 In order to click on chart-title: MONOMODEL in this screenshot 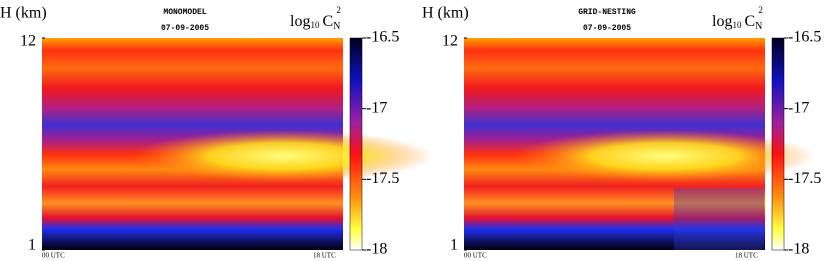, I will do `click(184, 12)`.